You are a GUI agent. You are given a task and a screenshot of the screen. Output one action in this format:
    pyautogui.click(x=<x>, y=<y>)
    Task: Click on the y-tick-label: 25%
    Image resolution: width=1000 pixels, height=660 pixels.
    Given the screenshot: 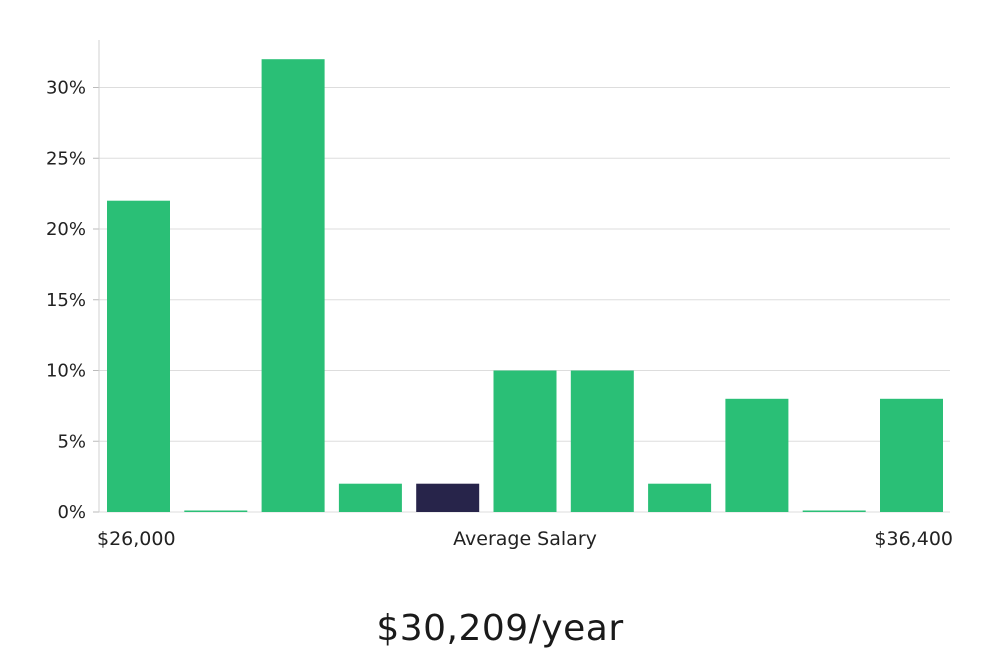 What is the action you would take?
    pyautogui.click(x=66, y=158)
    